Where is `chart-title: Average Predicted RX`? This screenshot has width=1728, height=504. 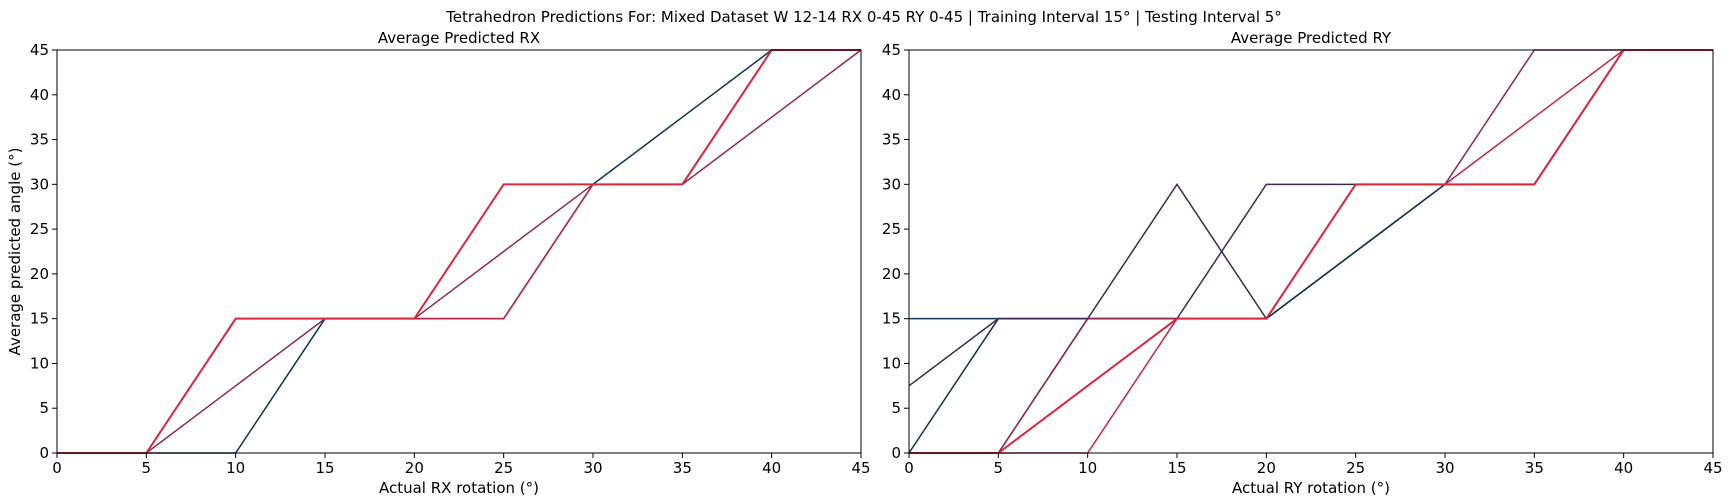 chart-title: Average Predicted RX is located at coordinates (459, 38).